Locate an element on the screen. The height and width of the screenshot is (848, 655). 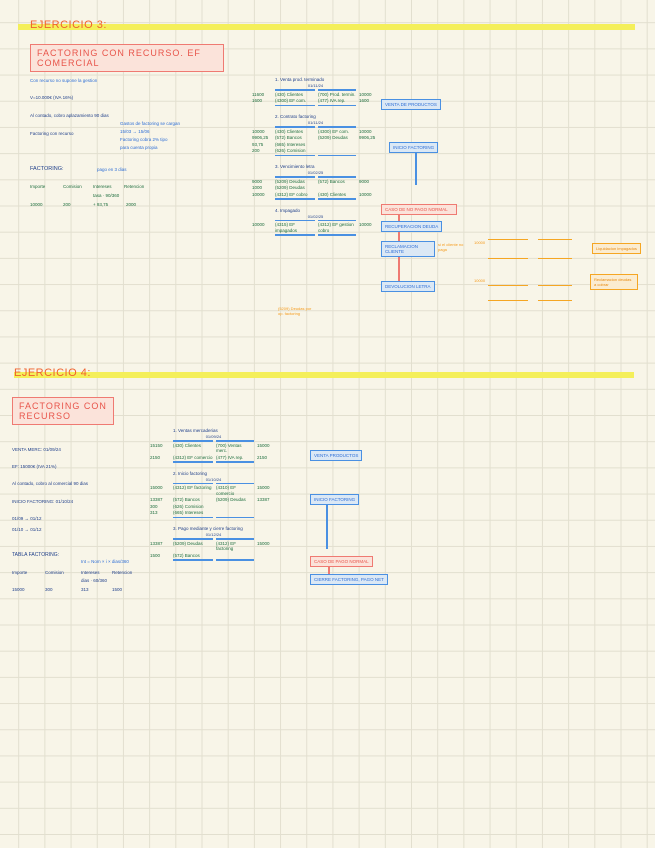
credit-amount: 1600 is located at coordinates (364, 100).